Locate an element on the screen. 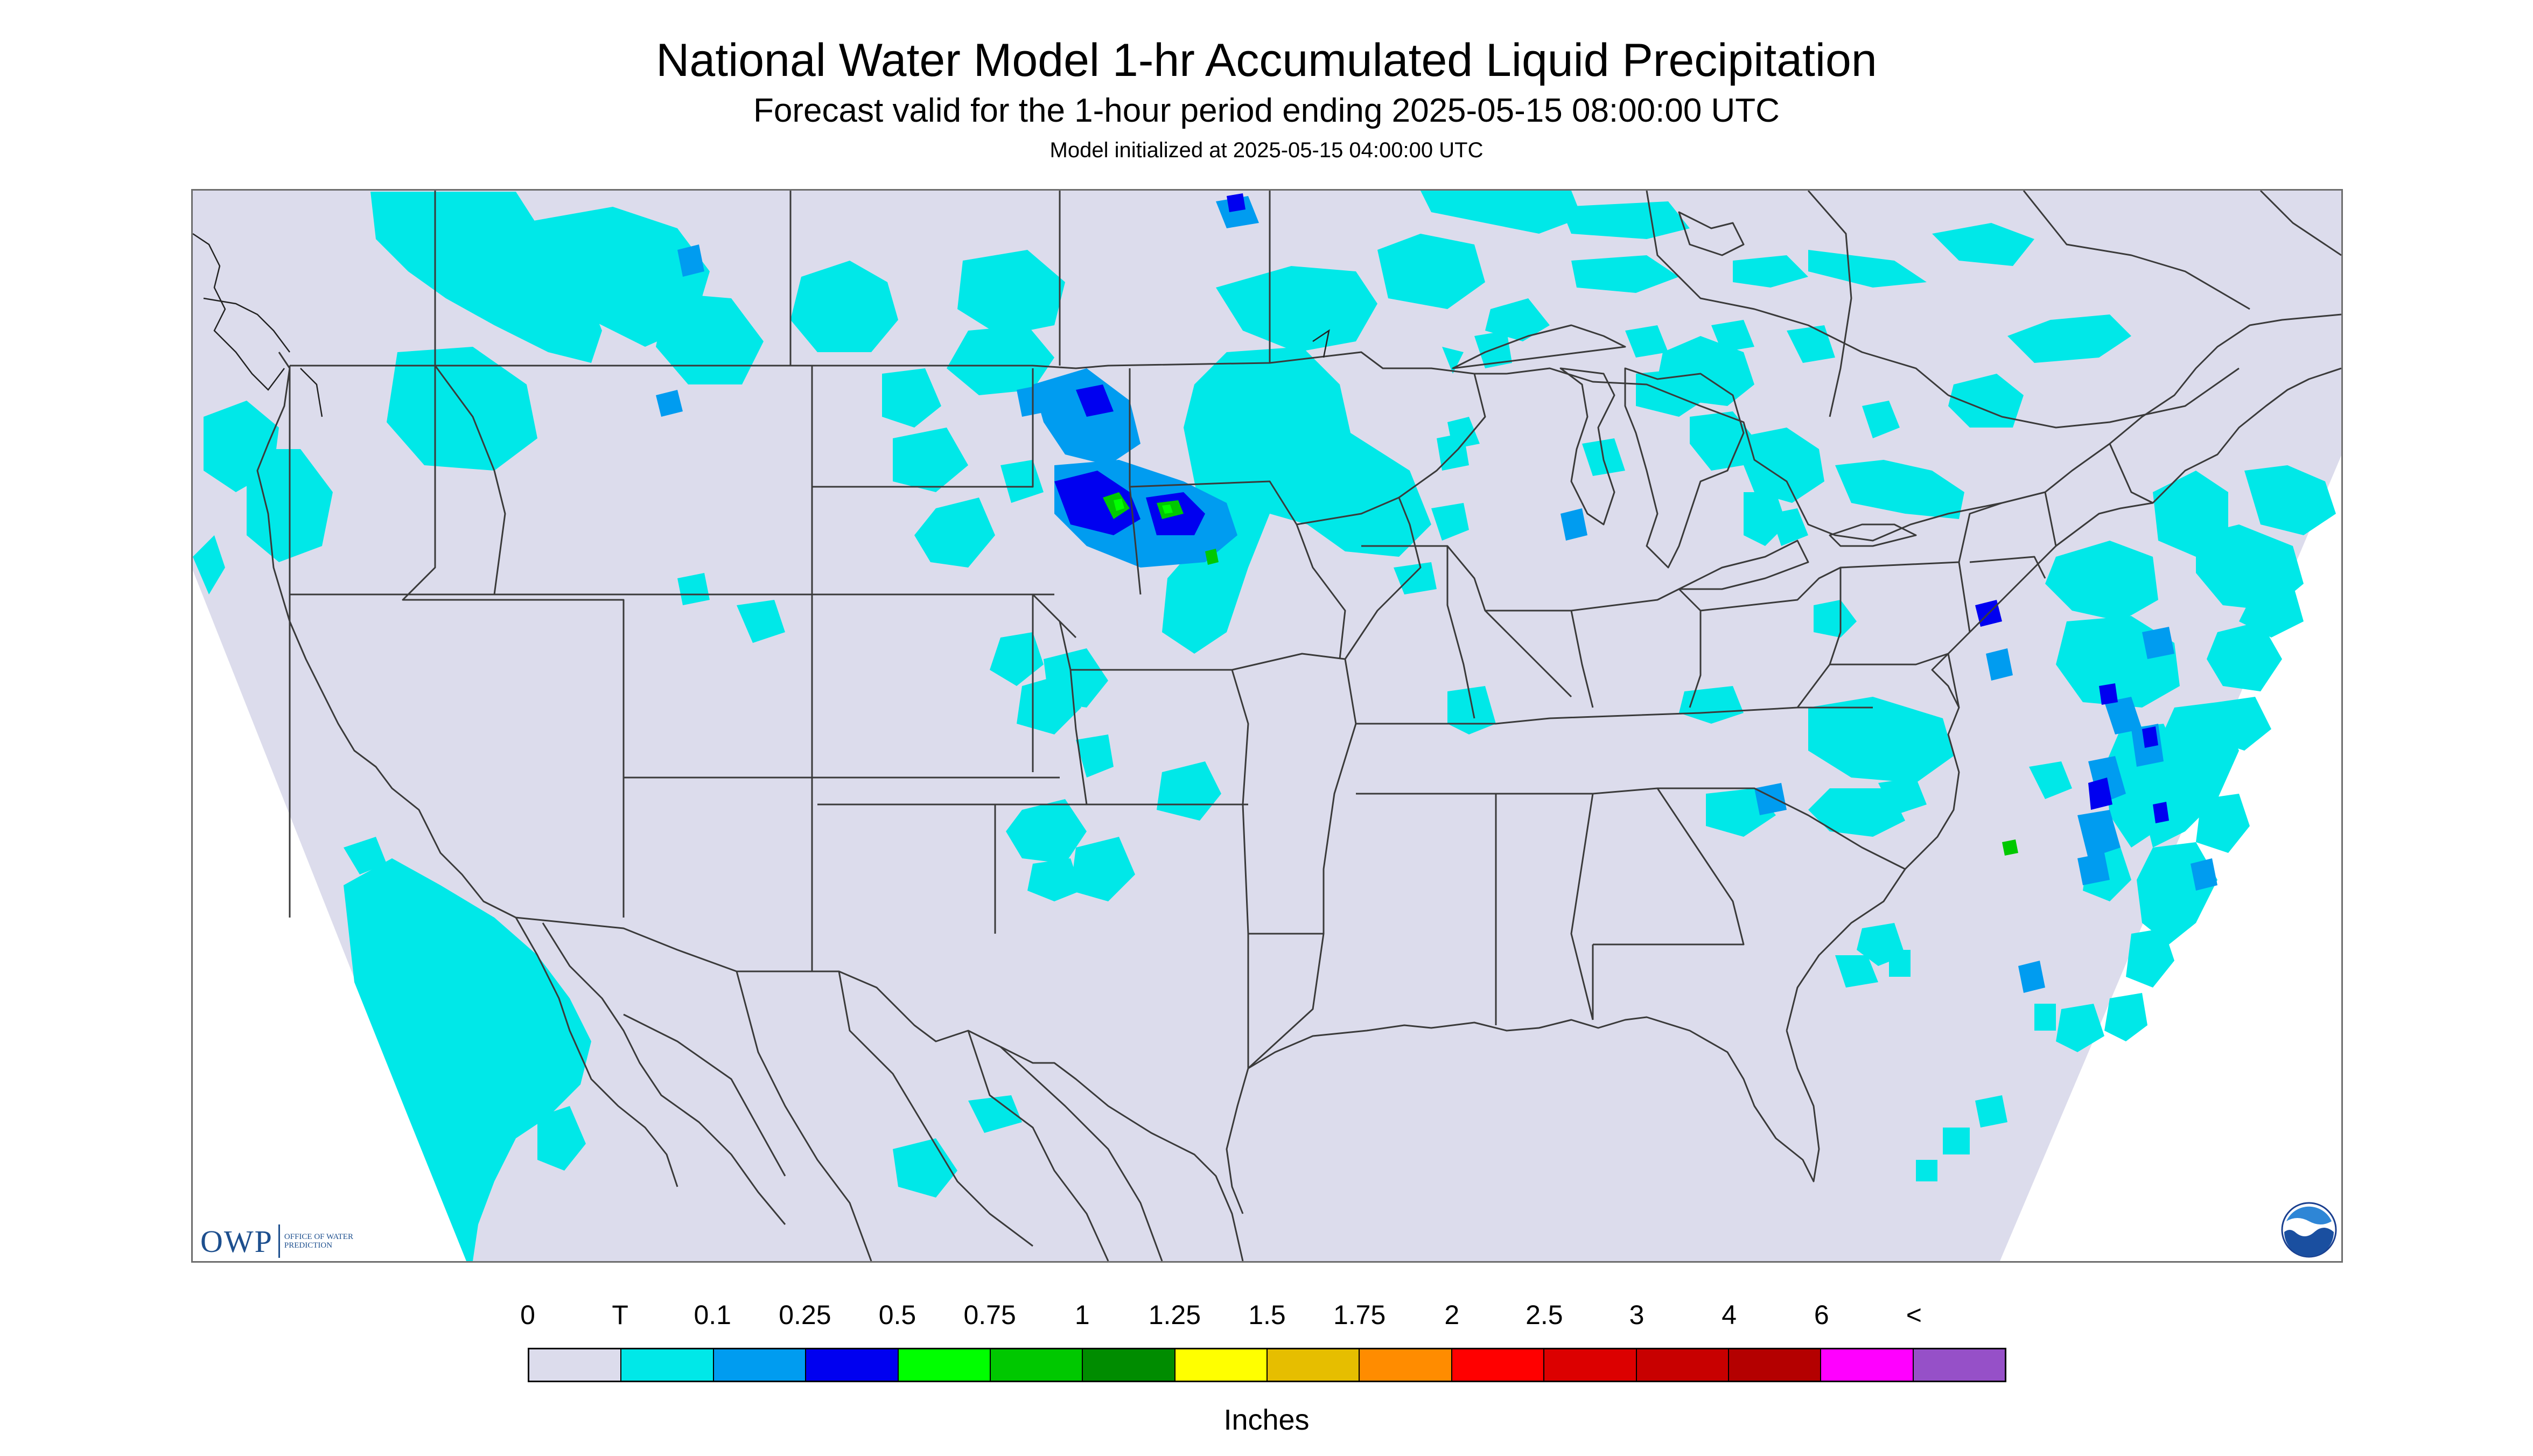  legend-label: T is located at coordinates (620, 1315).